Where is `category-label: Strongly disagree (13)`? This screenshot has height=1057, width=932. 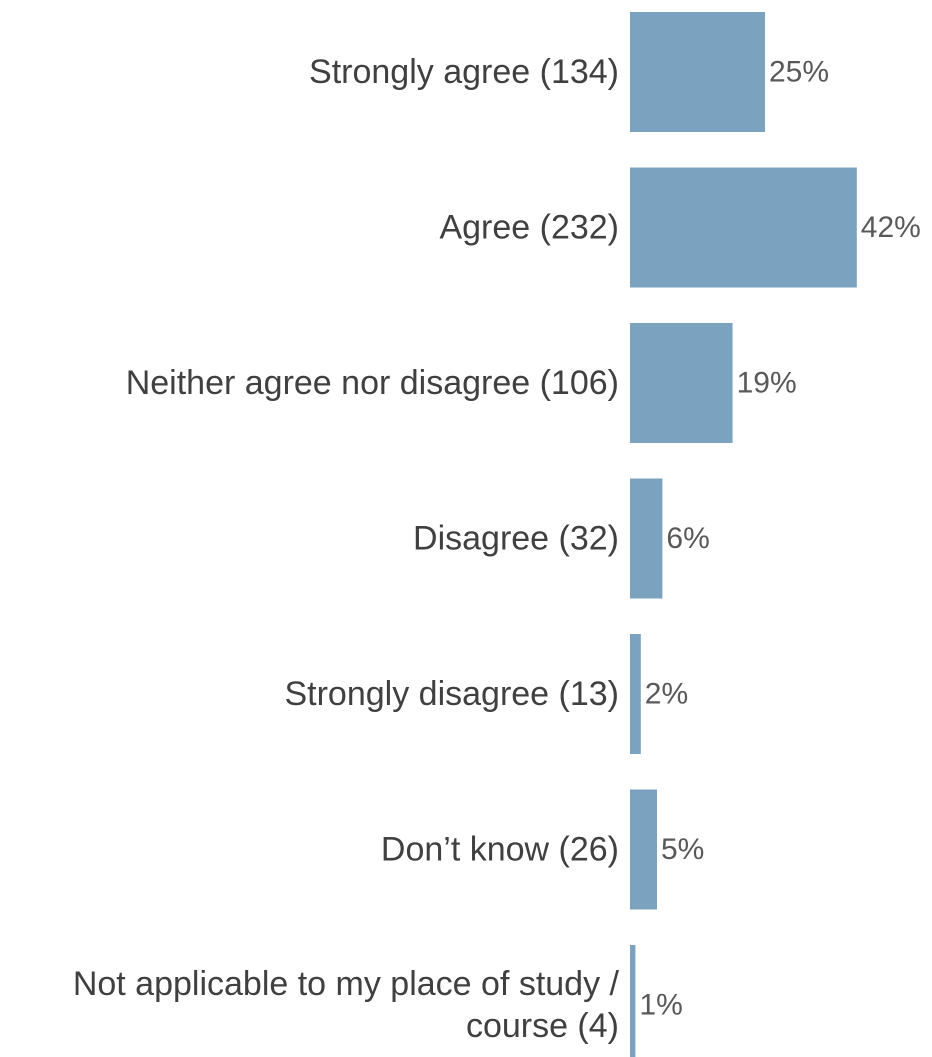
category-label: Strongly disagree (13) is located at coordinates (451, 694).